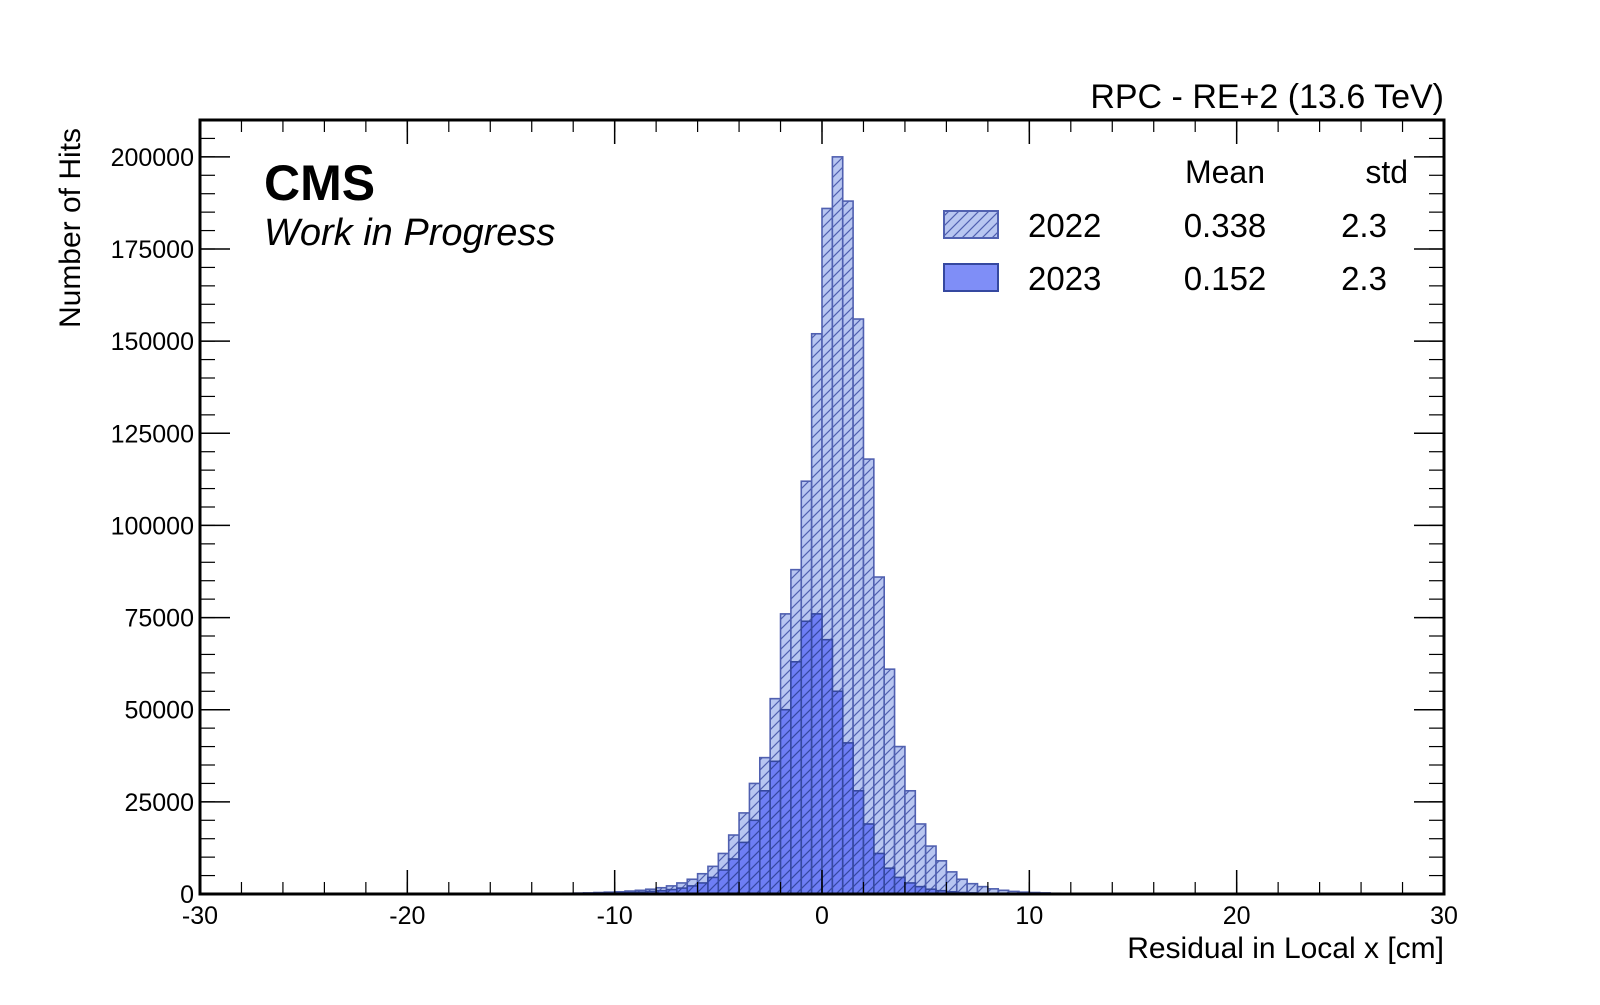 The height and width of the screenshot is (1005, 1600). I want to click on series-2023, so click(832, 754).